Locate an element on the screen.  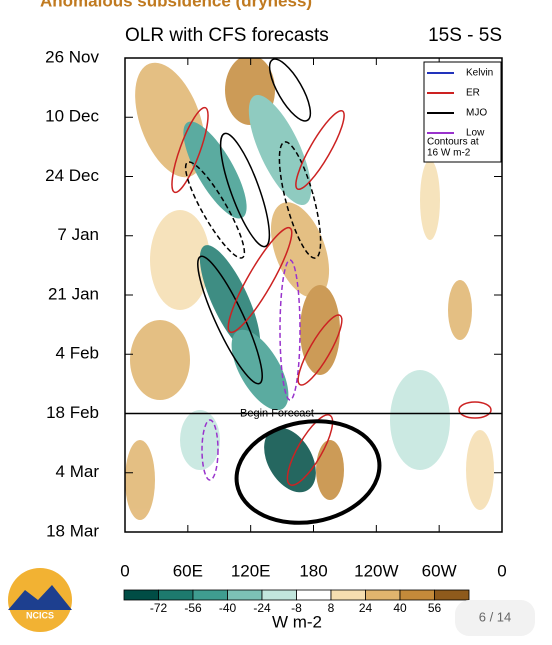
legend-label: MJO is located at coordinates (476, 113).